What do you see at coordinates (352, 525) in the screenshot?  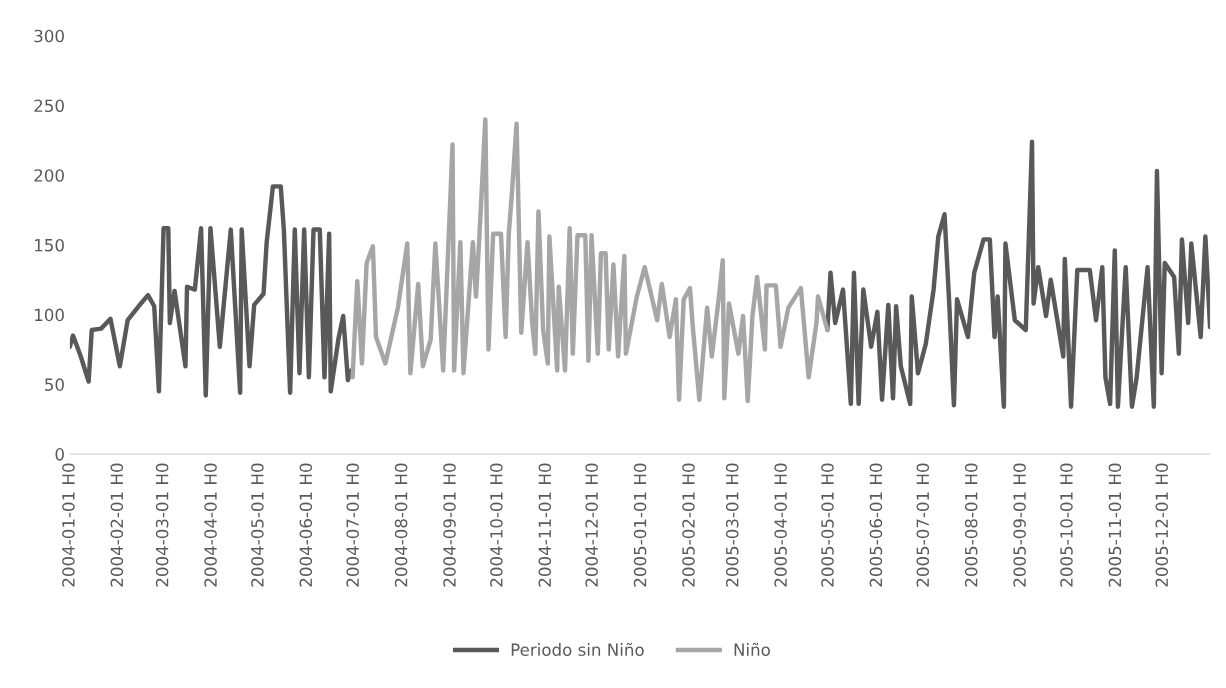 I see `x-tick-label: 2004-07-01 H0` at bounding box center [352, 525].